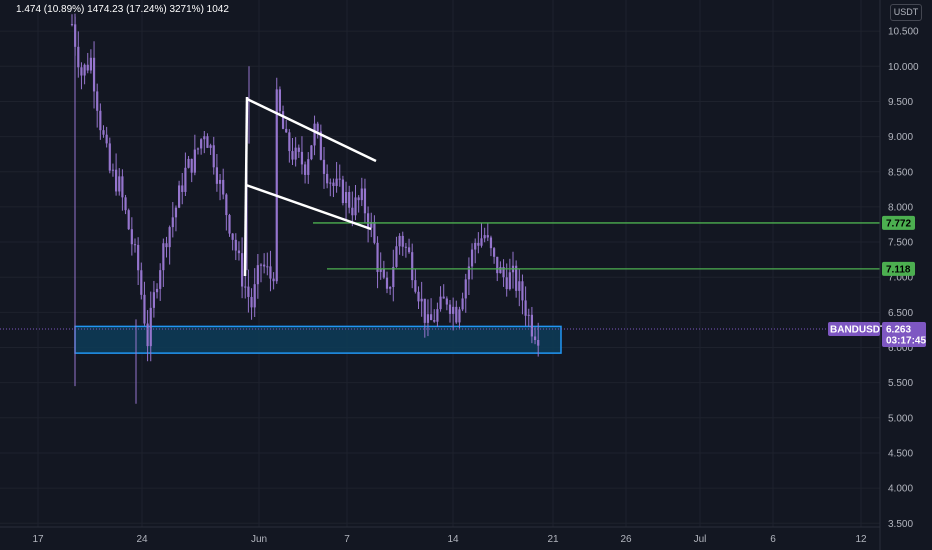 The image size is (932, 550). What do you see at coordinates (898, 330) in the screenshot?
I see `last-price-label: 6.263` at bounding box center [898, 330].